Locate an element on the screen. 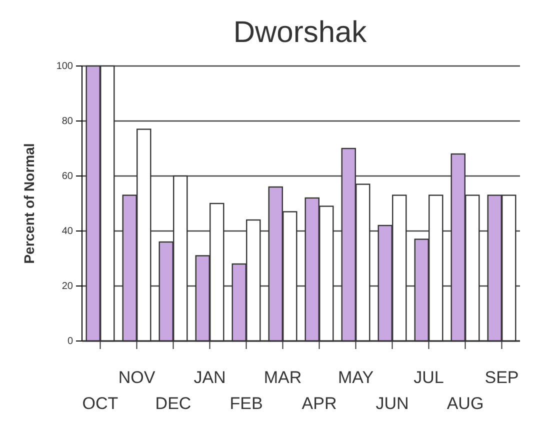  x-tick-label: JUN is located at coordinates (392, 403).